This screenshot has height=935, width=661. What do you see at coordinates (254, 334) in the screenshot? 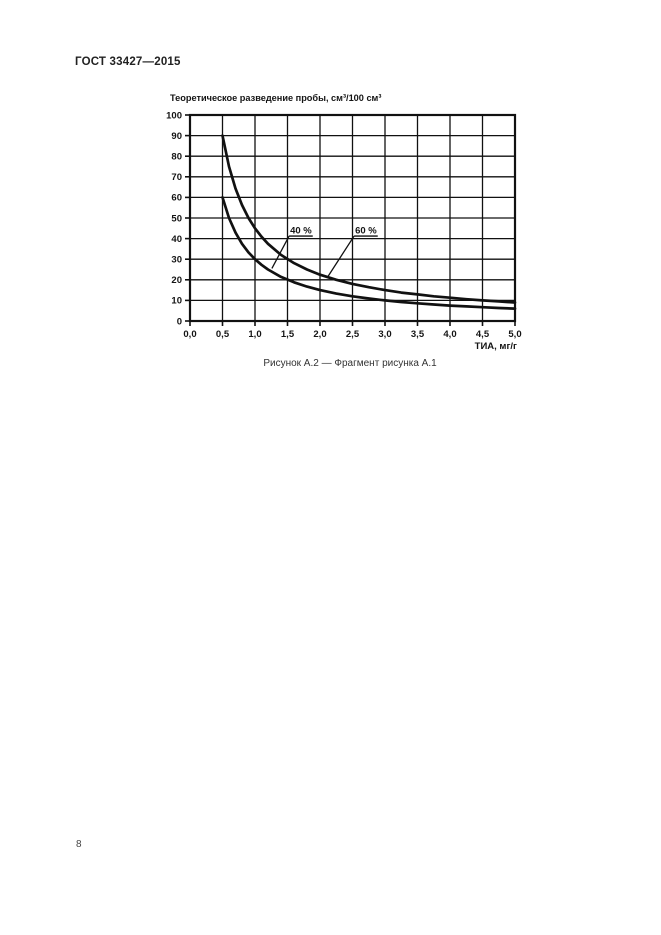
I see `svg-text: 1,0` at bounding box center [254, 334].